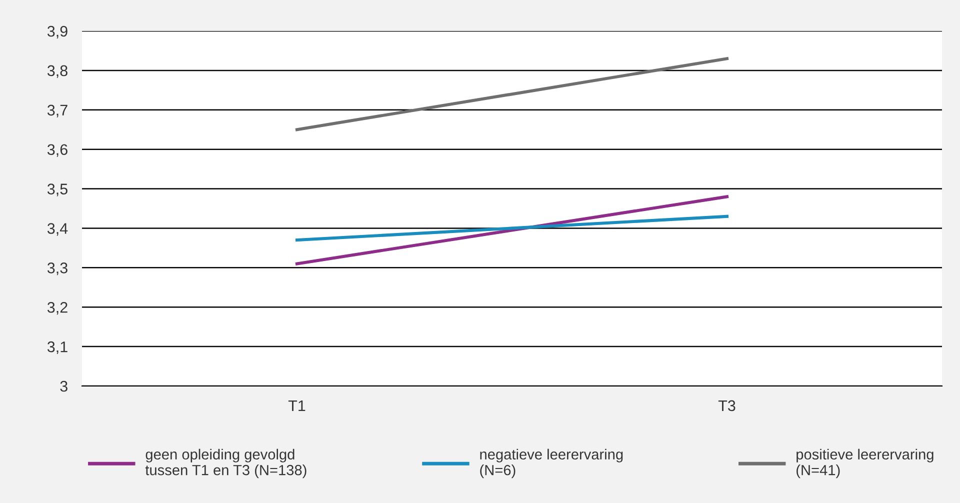  What do you see at coordinates (57, 32) in the screenshot?
I see `y-tick-label: 3,9` at bounding box center [57, 32].